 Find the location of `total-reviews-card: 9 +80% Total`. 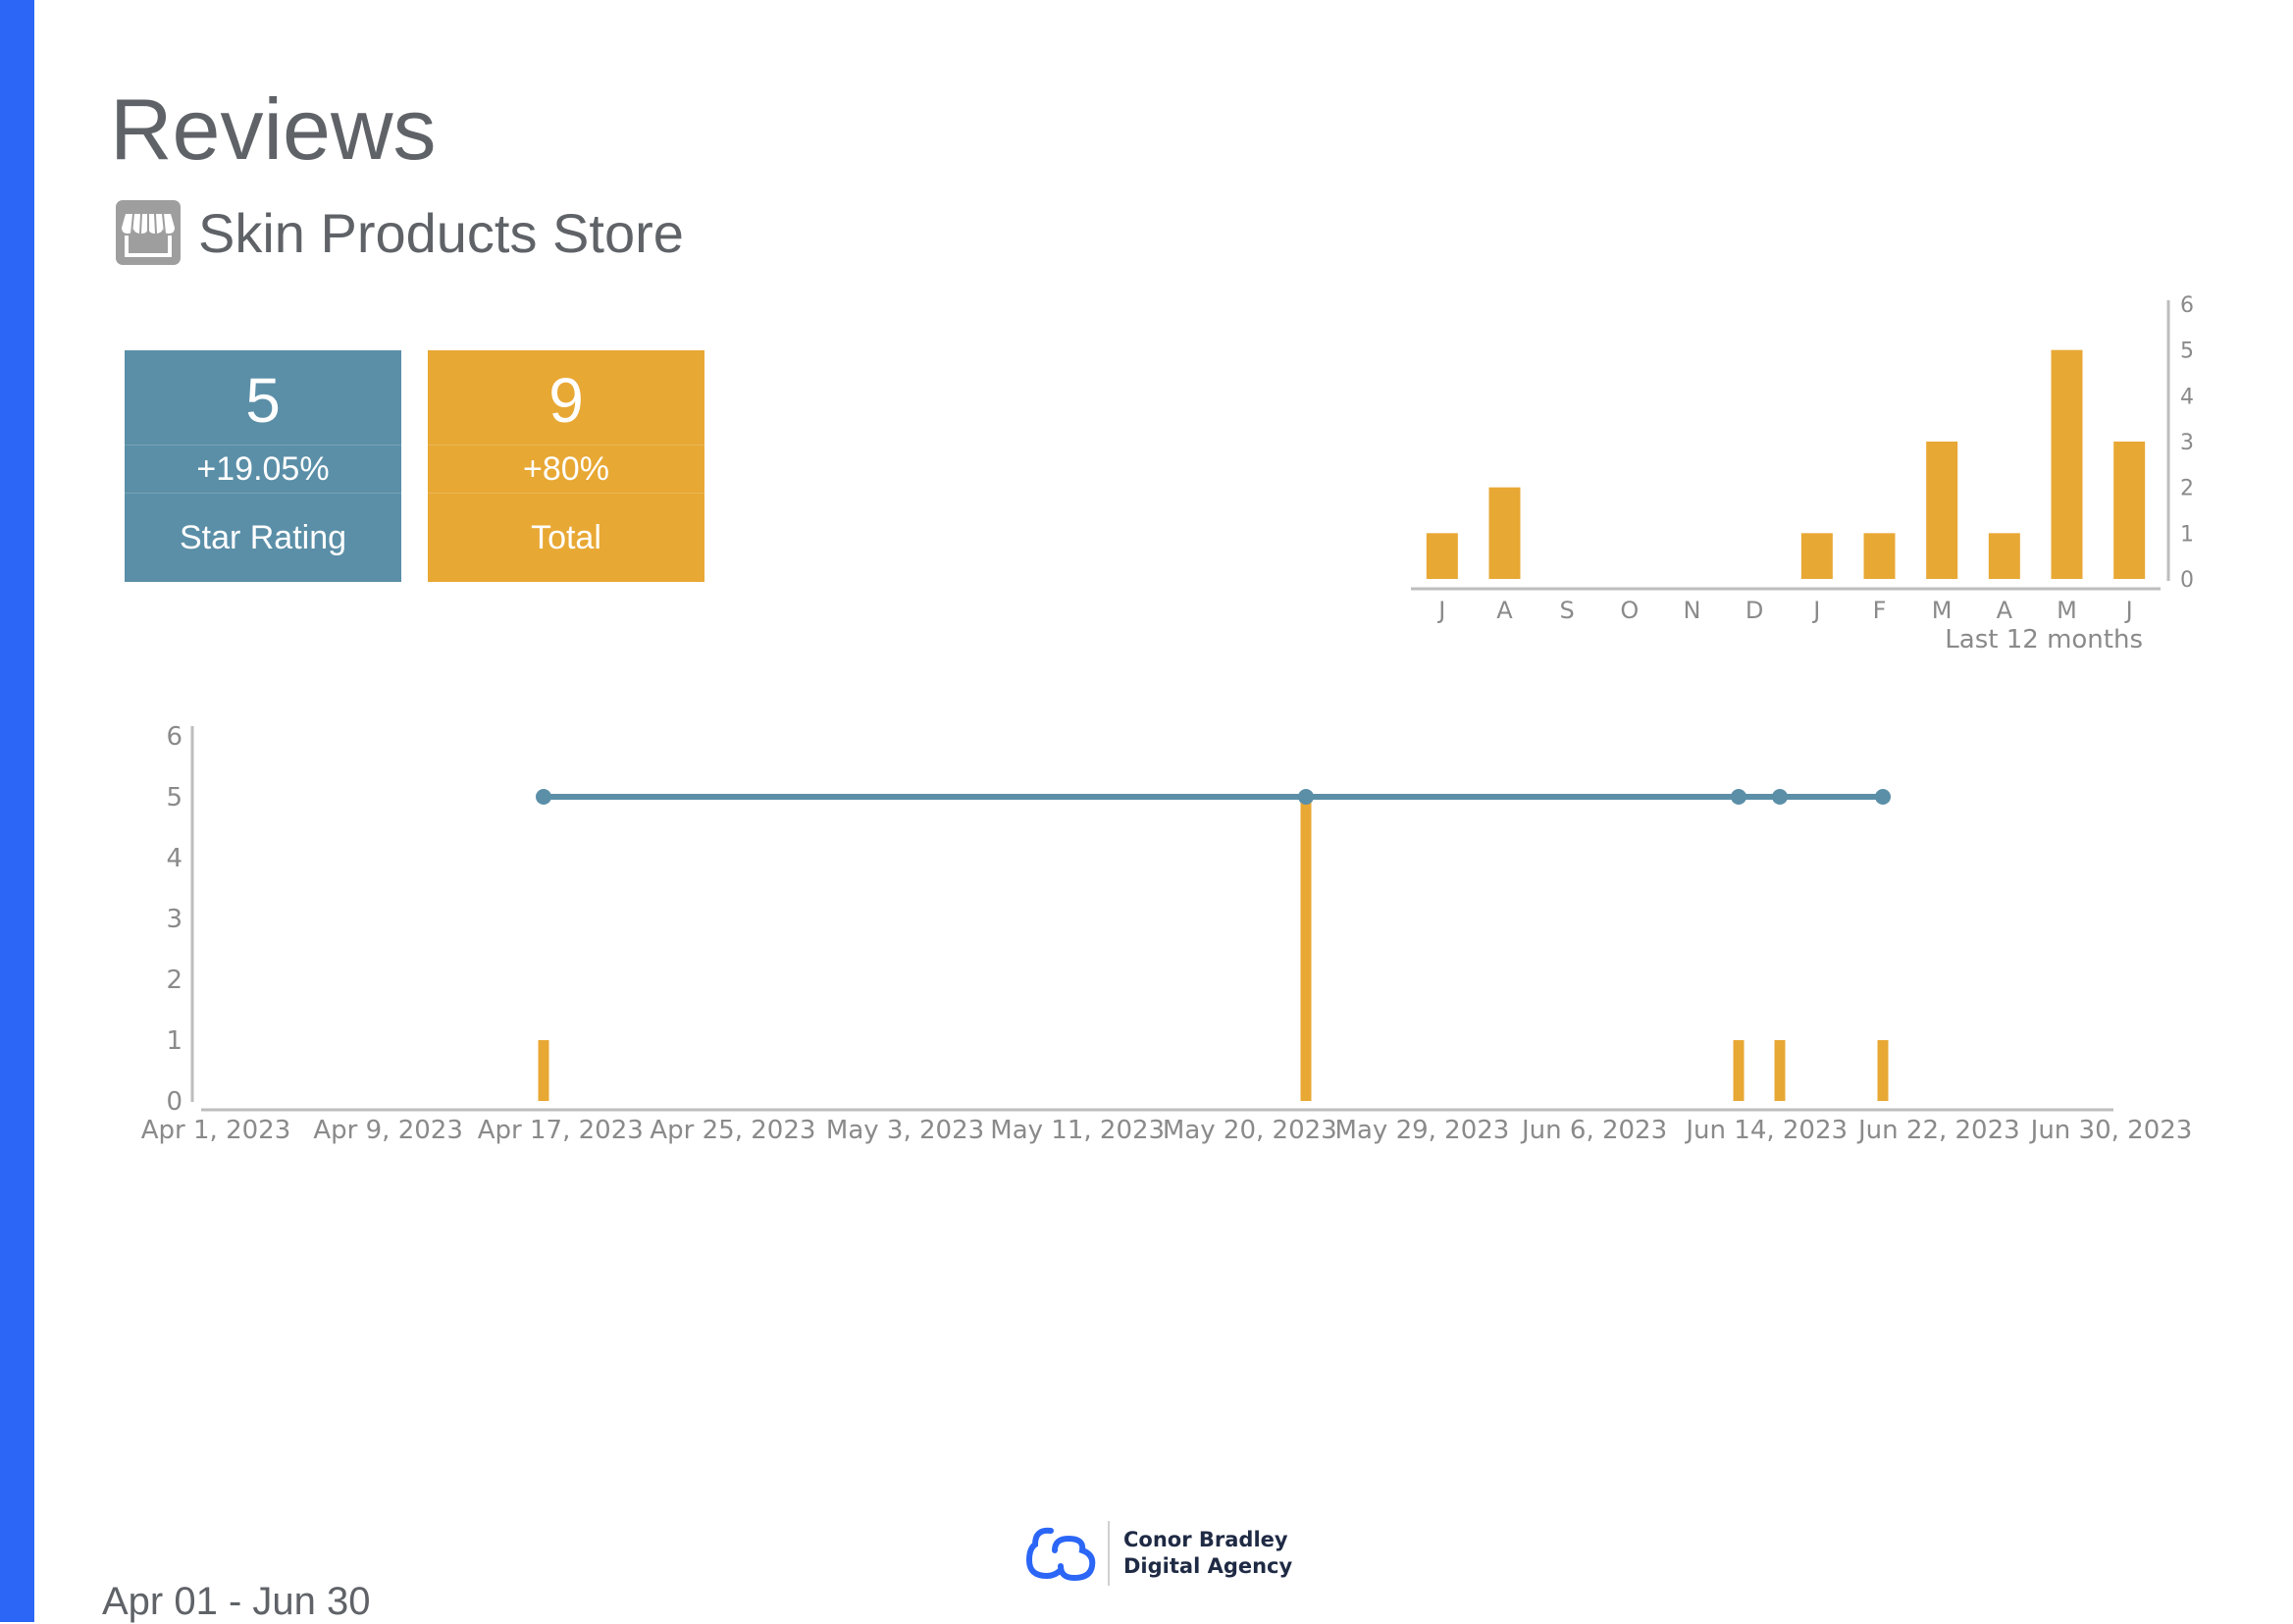

total-reviews-card: 9 +80% Total is located at coordinates (566, 466).